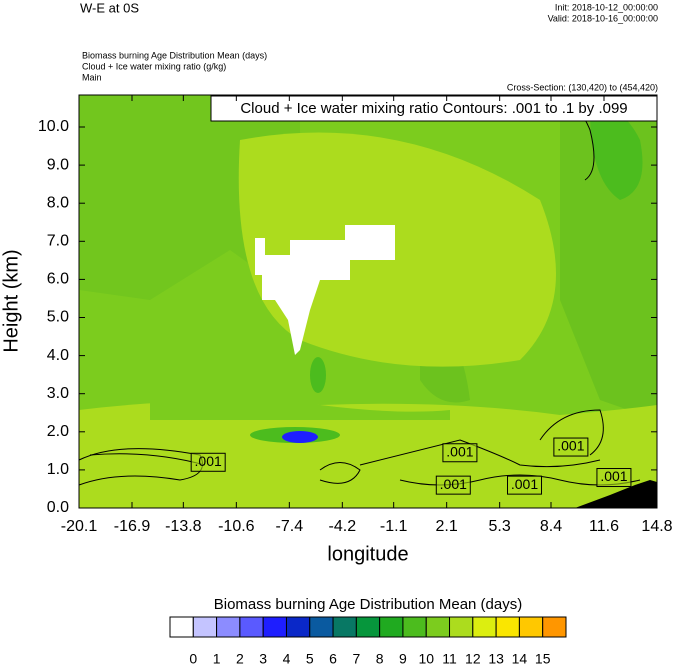 This screenshot has height=667, width=674. Describe the element at coordinates (58, 279) in the screenshot. I see `y-tick-label: 6.0` at that location.